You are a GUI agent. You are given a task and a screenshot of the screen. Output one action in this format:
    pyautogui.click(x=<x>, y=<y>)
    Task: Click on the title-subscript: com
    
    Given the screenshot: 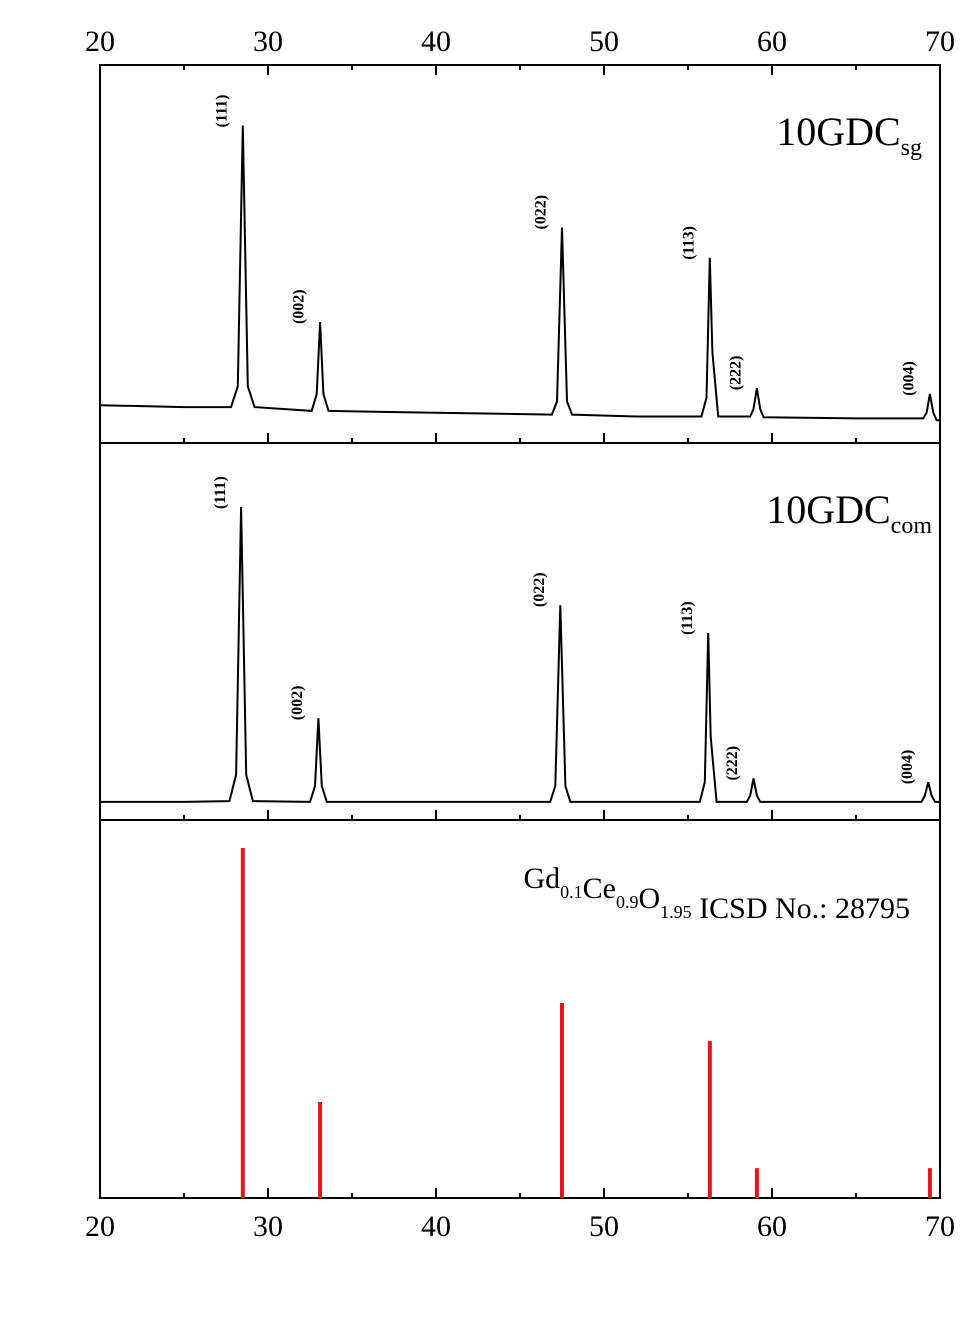 What is the action you would take?
    pyautogui.click(x=912, y=526)
    